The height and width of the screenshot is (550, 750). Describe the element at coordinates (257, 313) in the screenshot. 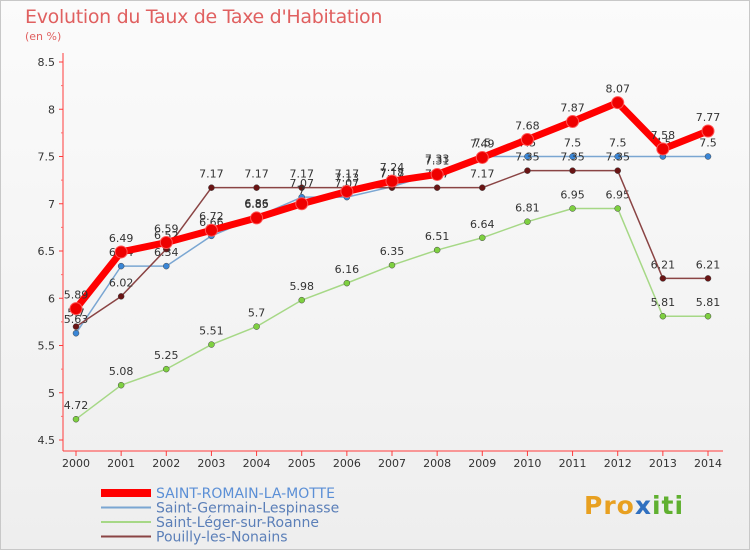

I see `data-label: 5.7` at that location.